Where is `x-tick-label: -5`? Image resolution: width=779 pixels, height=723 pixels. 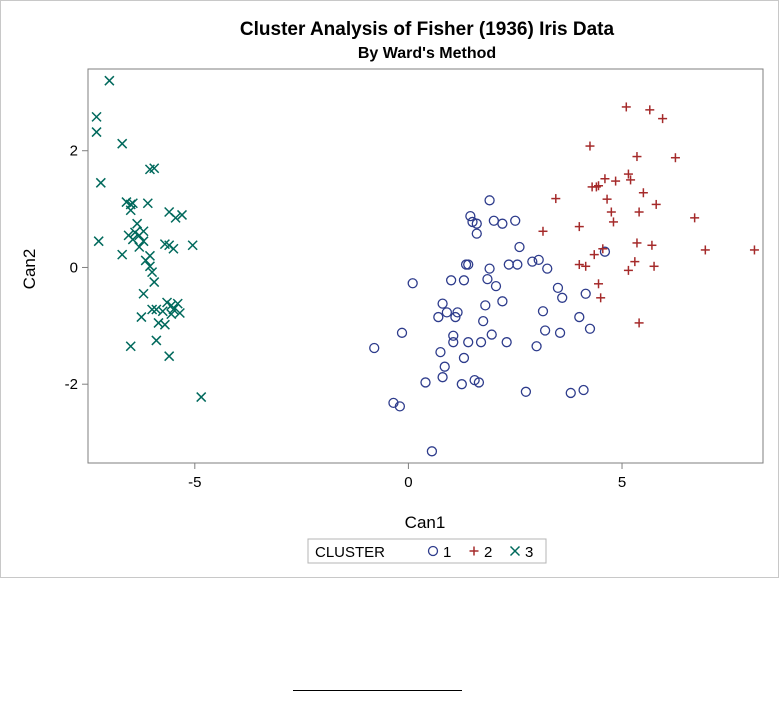 x-tick-label: -5 is located at coordinates (194, 482).